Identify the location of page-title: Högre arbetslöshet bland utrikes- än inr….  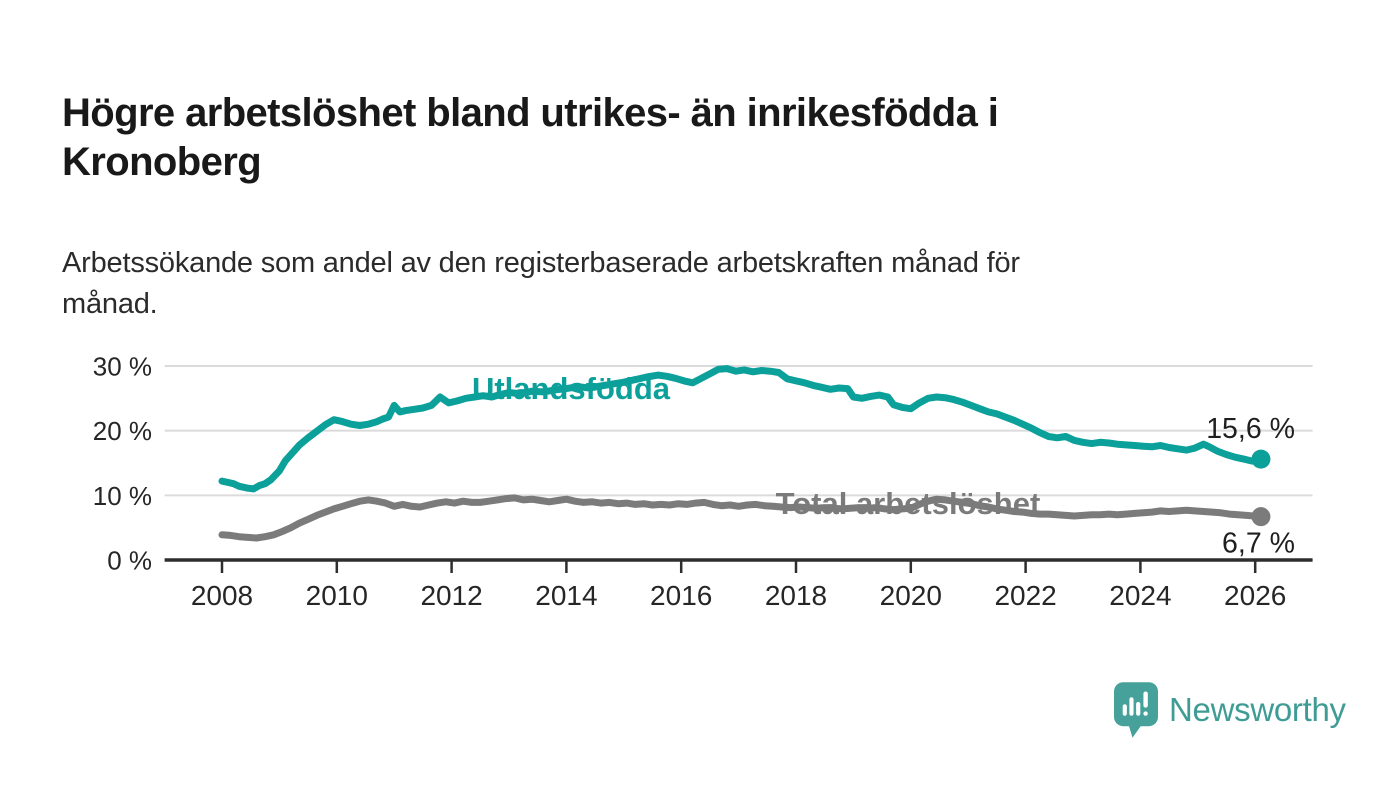
(530, 138).